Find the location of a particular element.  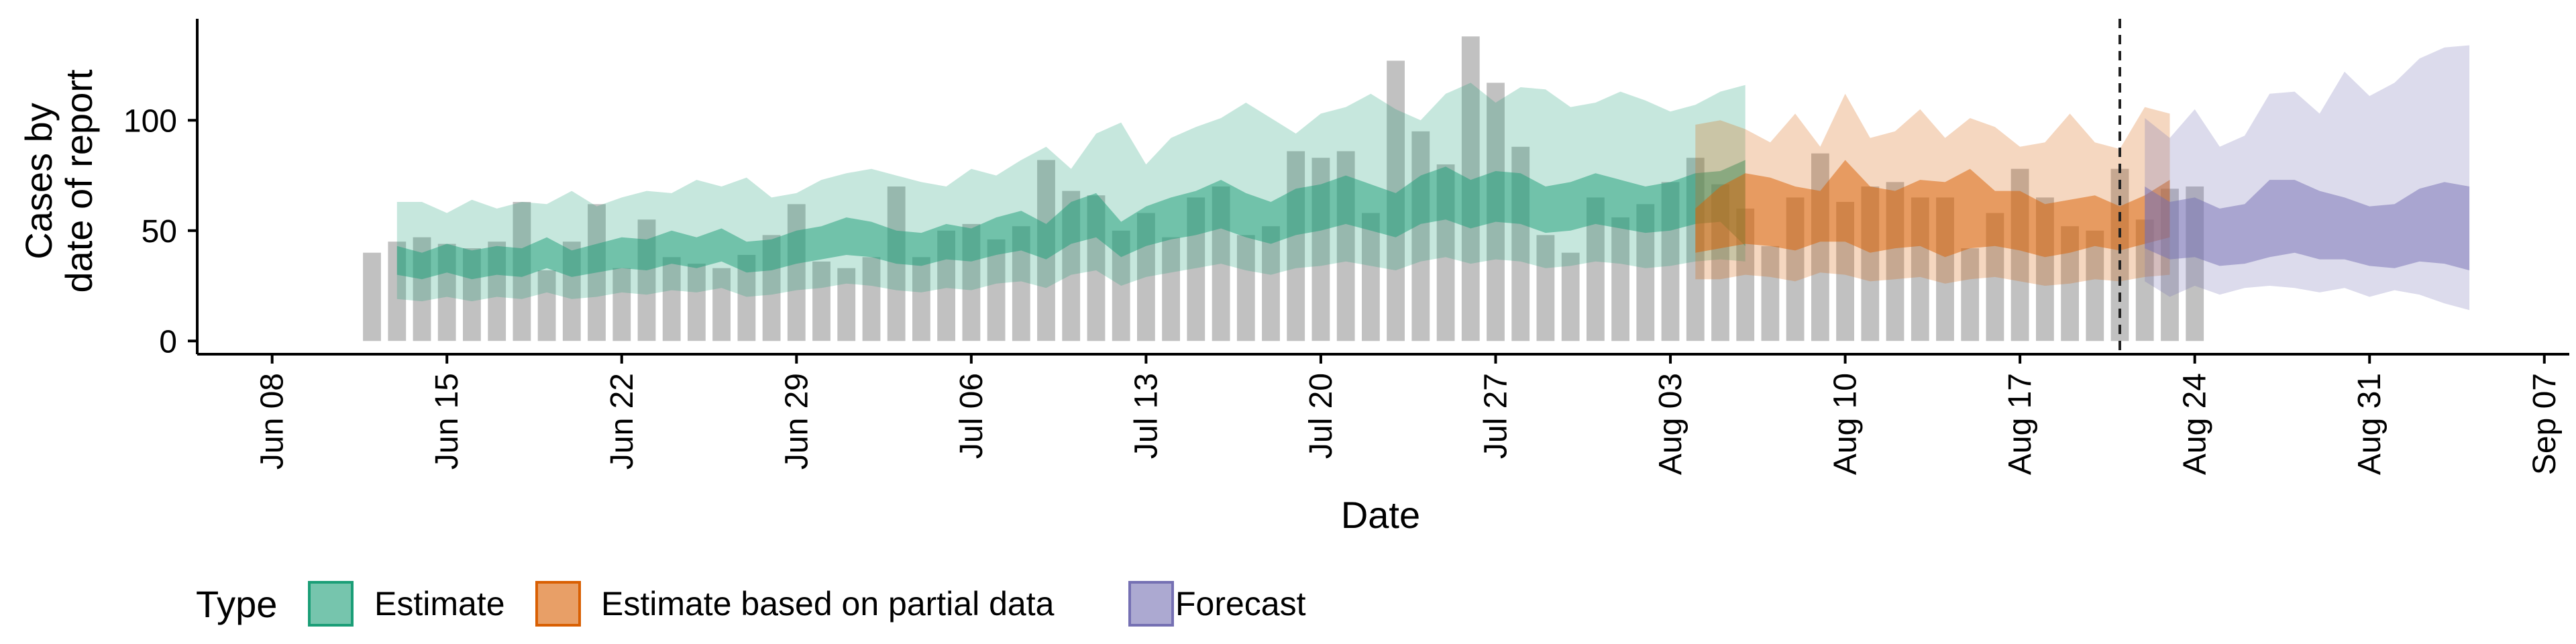

x-tick-label: Aug 10 is located at coordinates (1846, 424).